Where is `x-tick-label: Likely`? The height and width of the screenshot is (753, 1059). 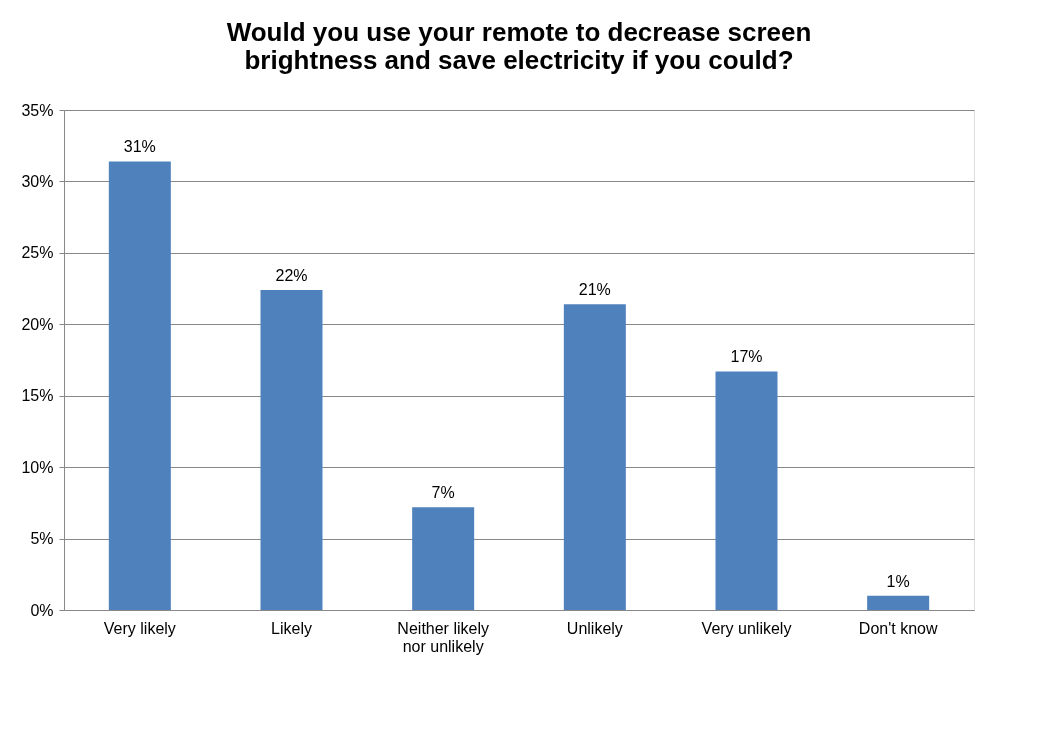 x-tick-label: Likely is located at coordinates (291, 628).